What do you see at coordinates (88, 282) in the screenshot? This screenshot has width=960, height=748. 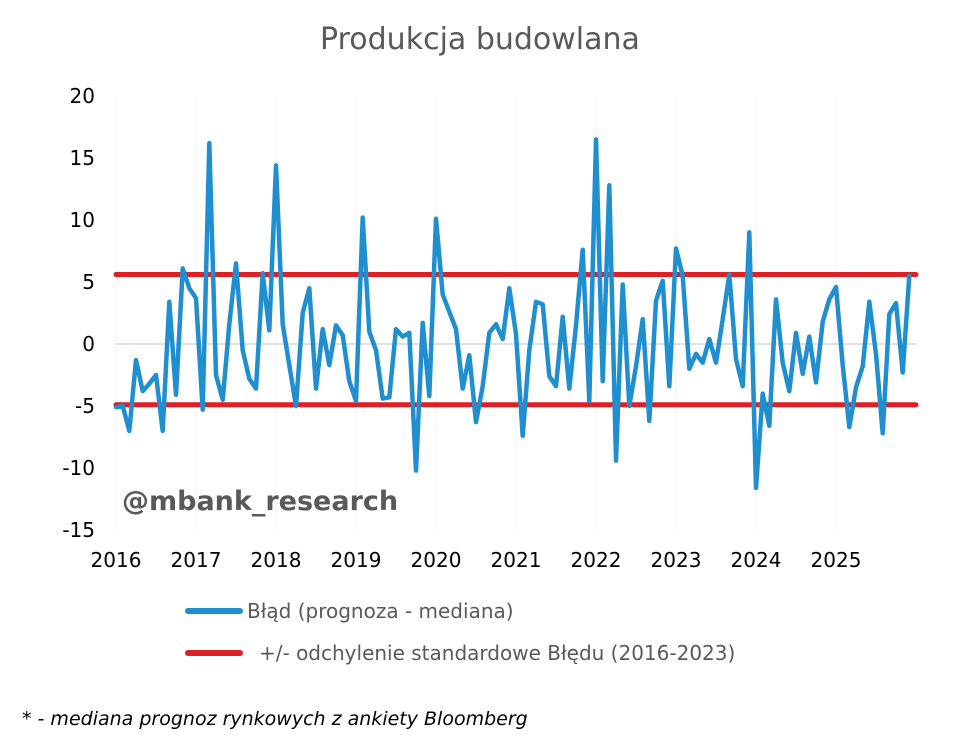 I see `y-tick-label: 5` at bounding box center [88, 282].